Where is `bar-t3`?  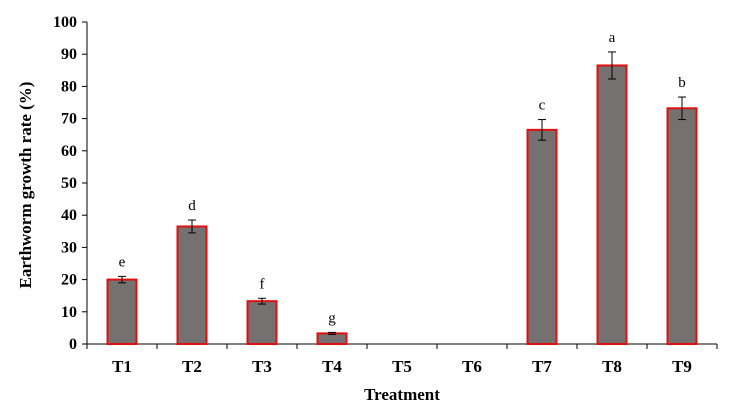
bar-t3 is located at coordinates (262, 323).